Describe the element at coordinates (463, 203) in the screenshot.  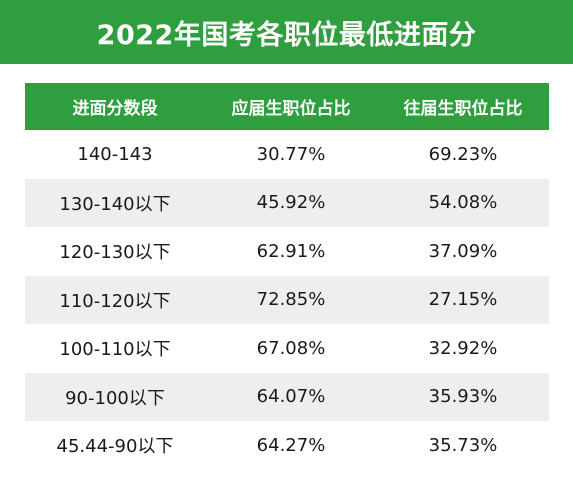
I see `previous-ratio-cell: 54.08%` at that location.